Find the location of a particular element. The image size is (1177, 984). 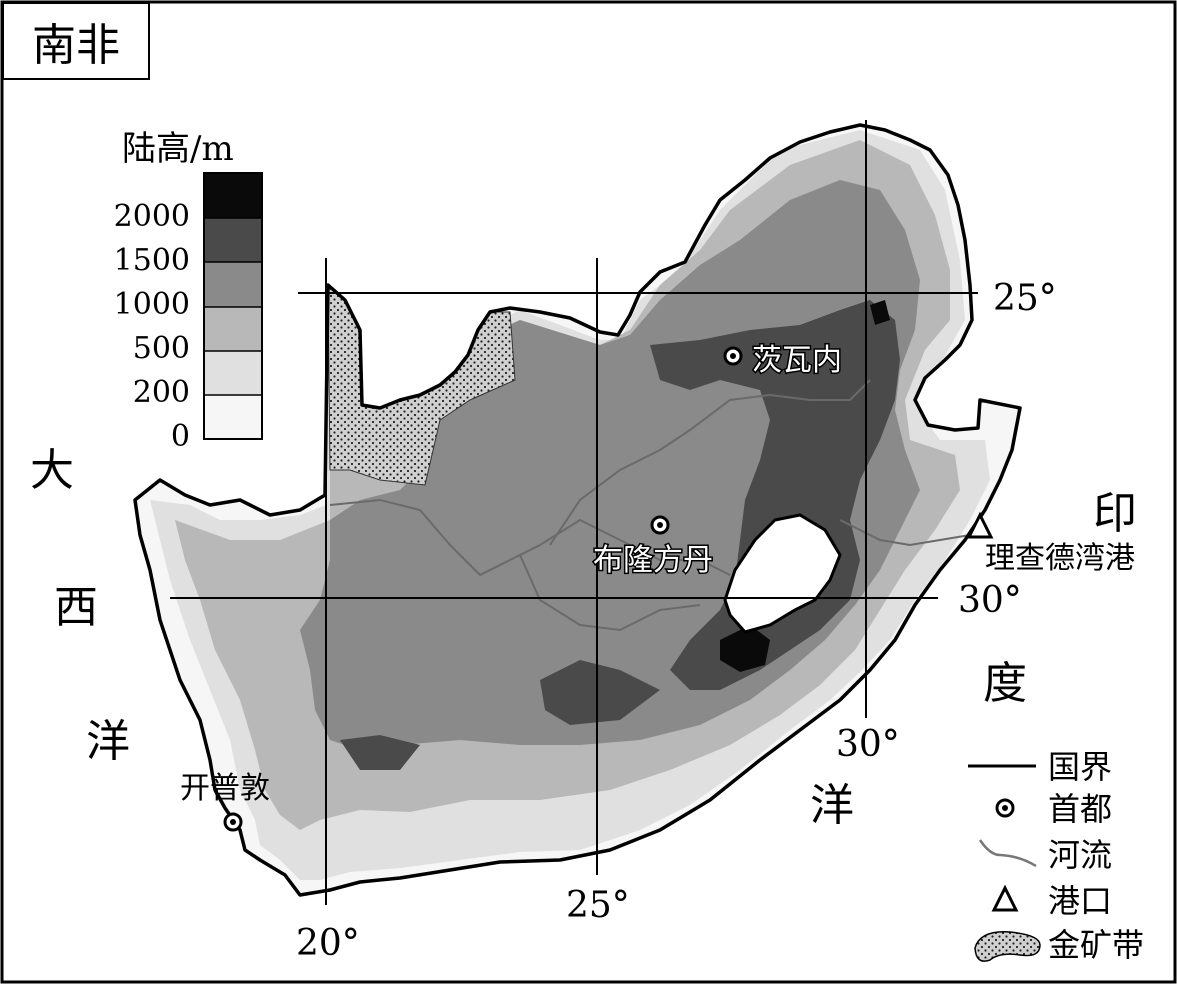

ocean-indian-2: 度 is located at coordinates (1005, 683).